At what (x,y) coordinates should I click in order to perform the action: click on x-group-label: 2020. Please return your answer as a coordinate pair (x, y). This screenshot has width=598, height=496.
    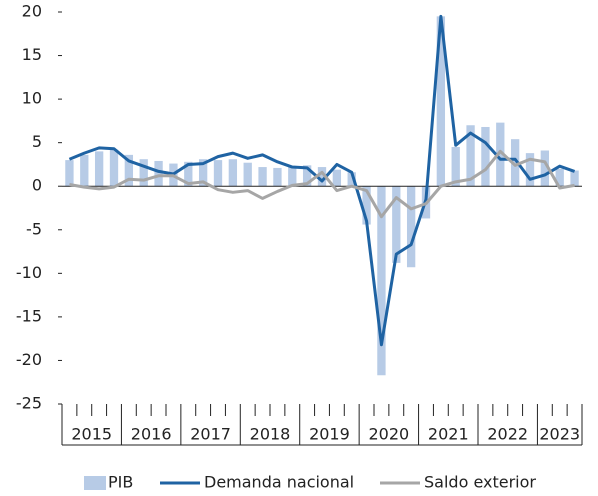
    Looking at the image, I should click on (388, 434).